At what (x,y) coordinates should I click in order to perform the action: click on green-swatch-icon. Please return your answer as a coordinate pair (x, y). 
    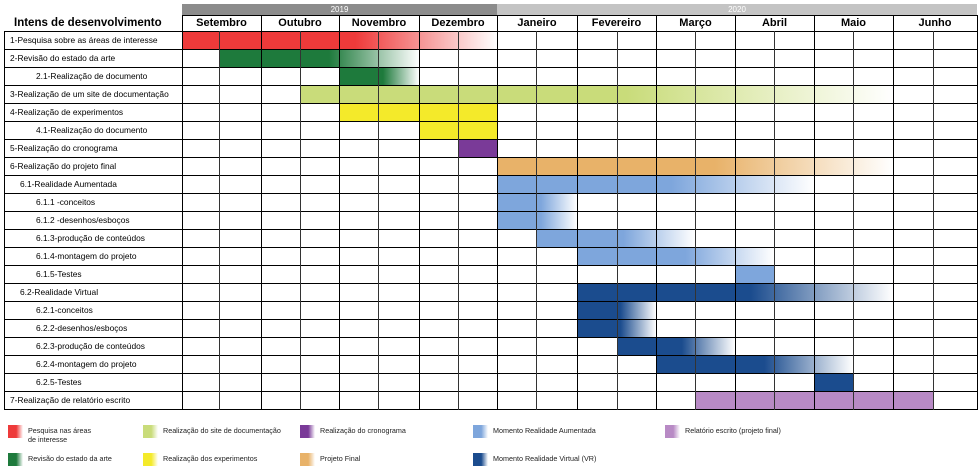
    Looking at the image, I should click on (15, 459).